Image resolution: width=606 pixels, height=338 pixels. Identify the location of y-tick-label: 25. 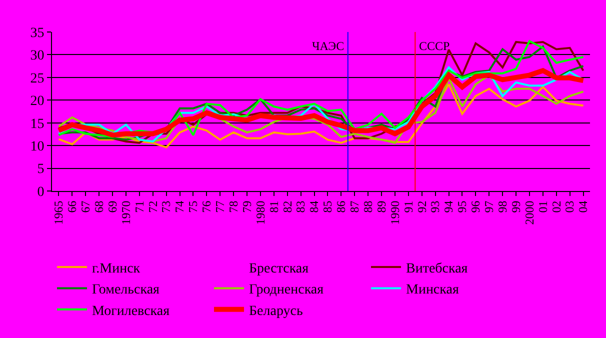
(37, 78).